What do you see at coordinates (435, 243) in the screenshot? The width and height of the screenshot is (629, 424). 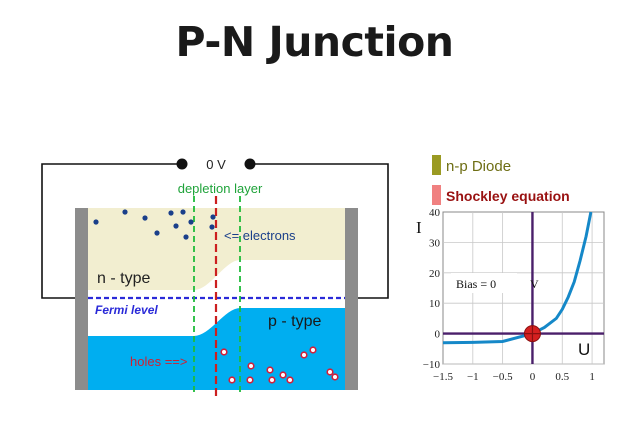 I see `y-tick-label: 30` at bounding box center [435, 243].